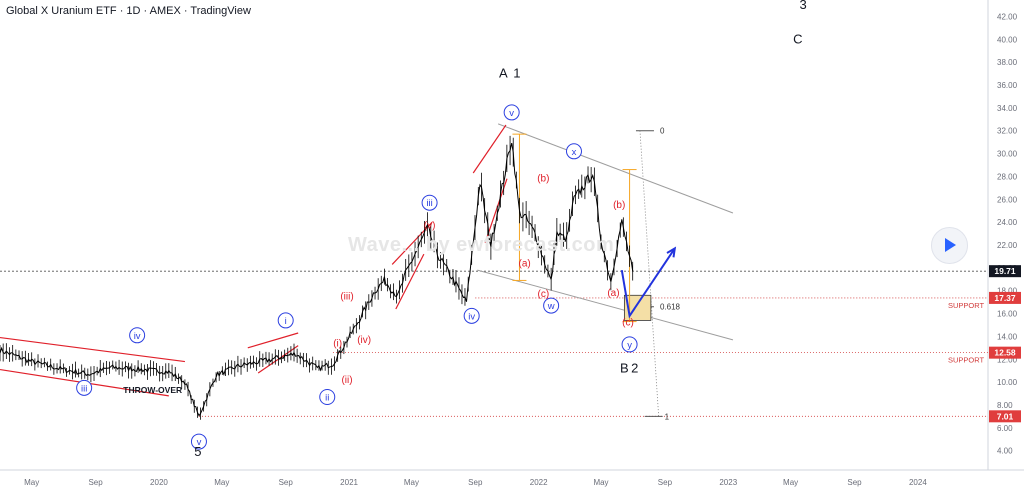 The image size is (1024, 497). What do you see at coordinates (662, 131) in the screenshot?
I see `fib-label-zero: 0` at bounding box center [662, 131].